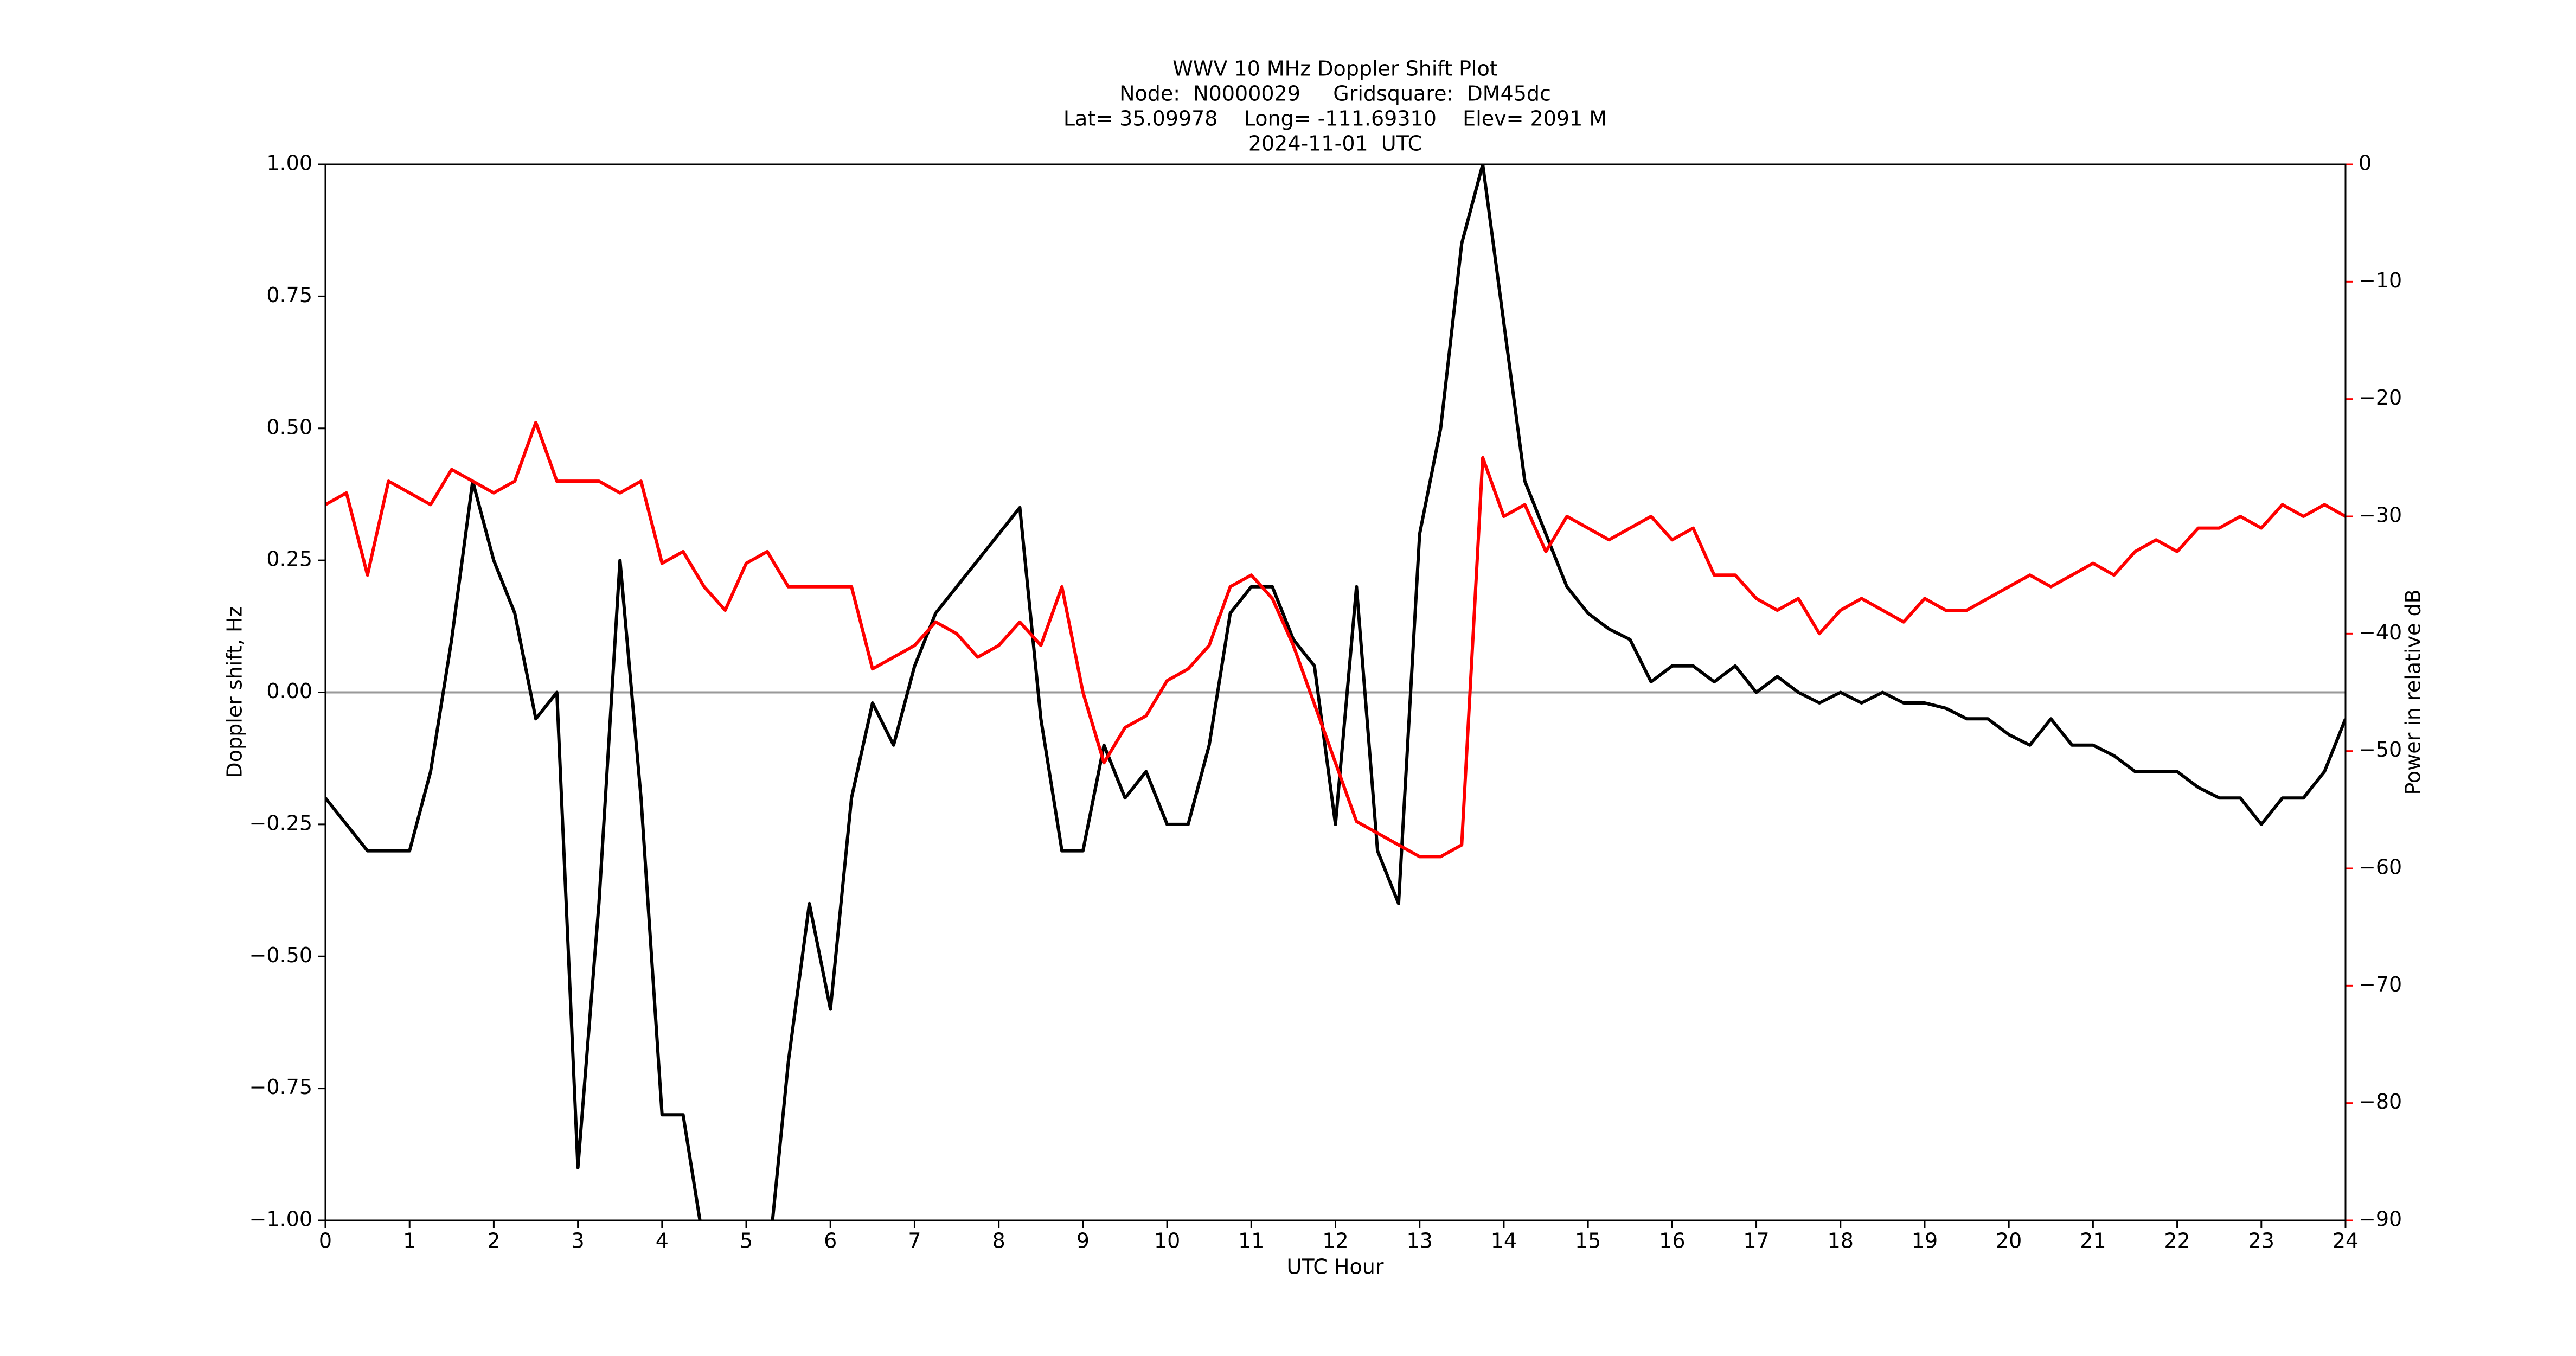  Describe the element at coordinates (2380, 515) in the screenshot. I see `y2-tick-label: −30` at that location.